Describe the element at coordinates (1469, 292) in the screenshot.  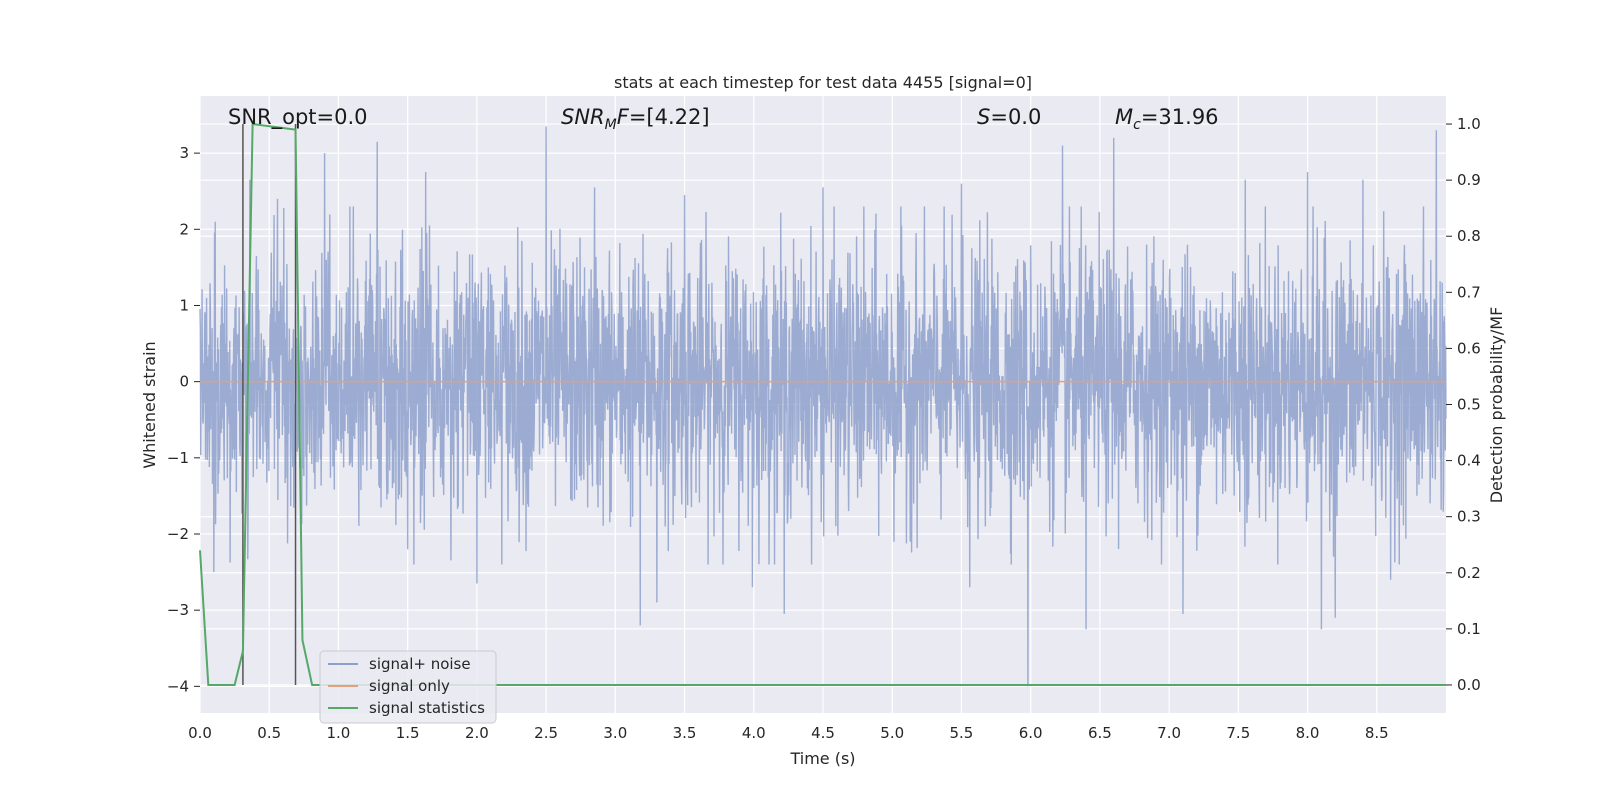
I see `y-right-tick-label: 0.7` at that location.